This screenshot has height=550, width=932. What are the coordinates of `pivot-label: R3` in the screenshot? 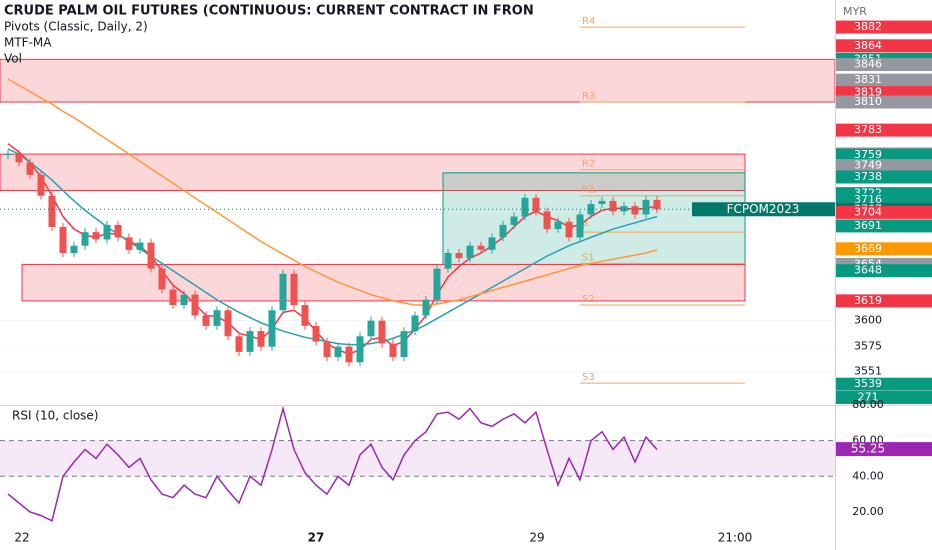 It's located at (588, 96).